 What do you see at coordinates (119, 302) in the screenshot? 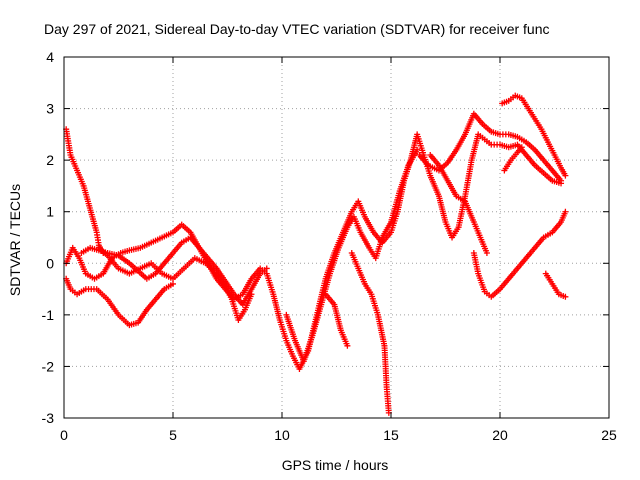
I see `series-s2` at bounding box center [119, 302].